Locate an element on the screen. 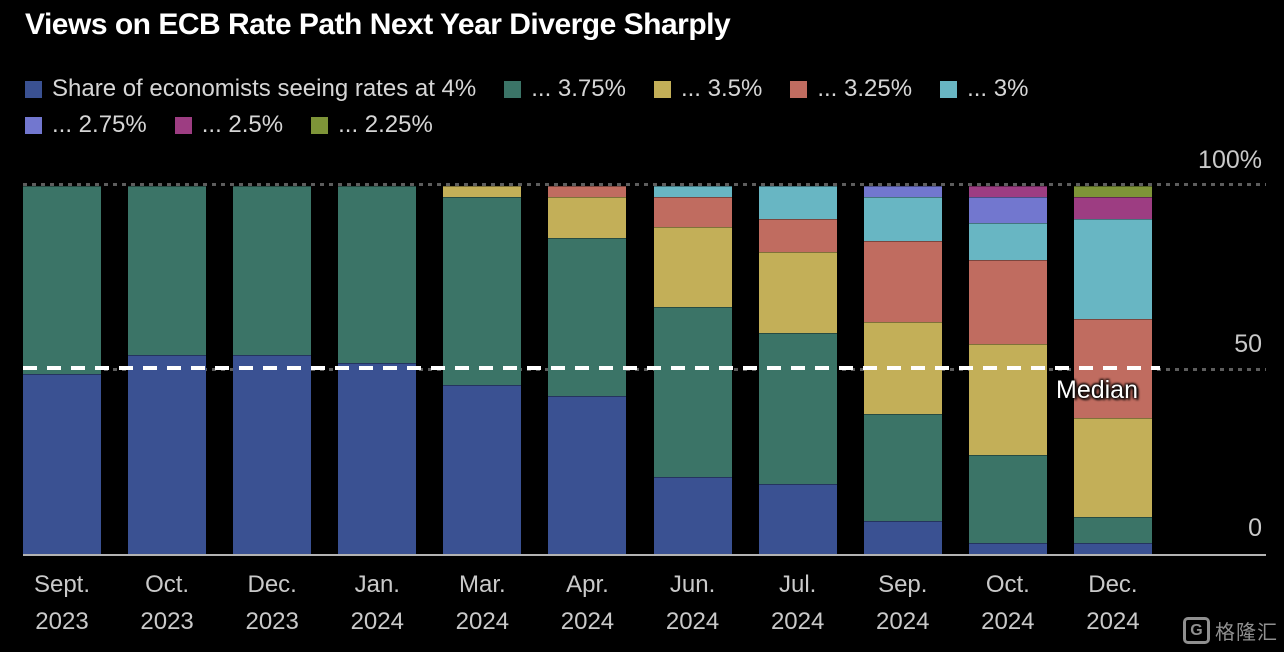 This screenshot has width=1284, height=652. bar-jul-2024 is located at coordinates (797, 370).